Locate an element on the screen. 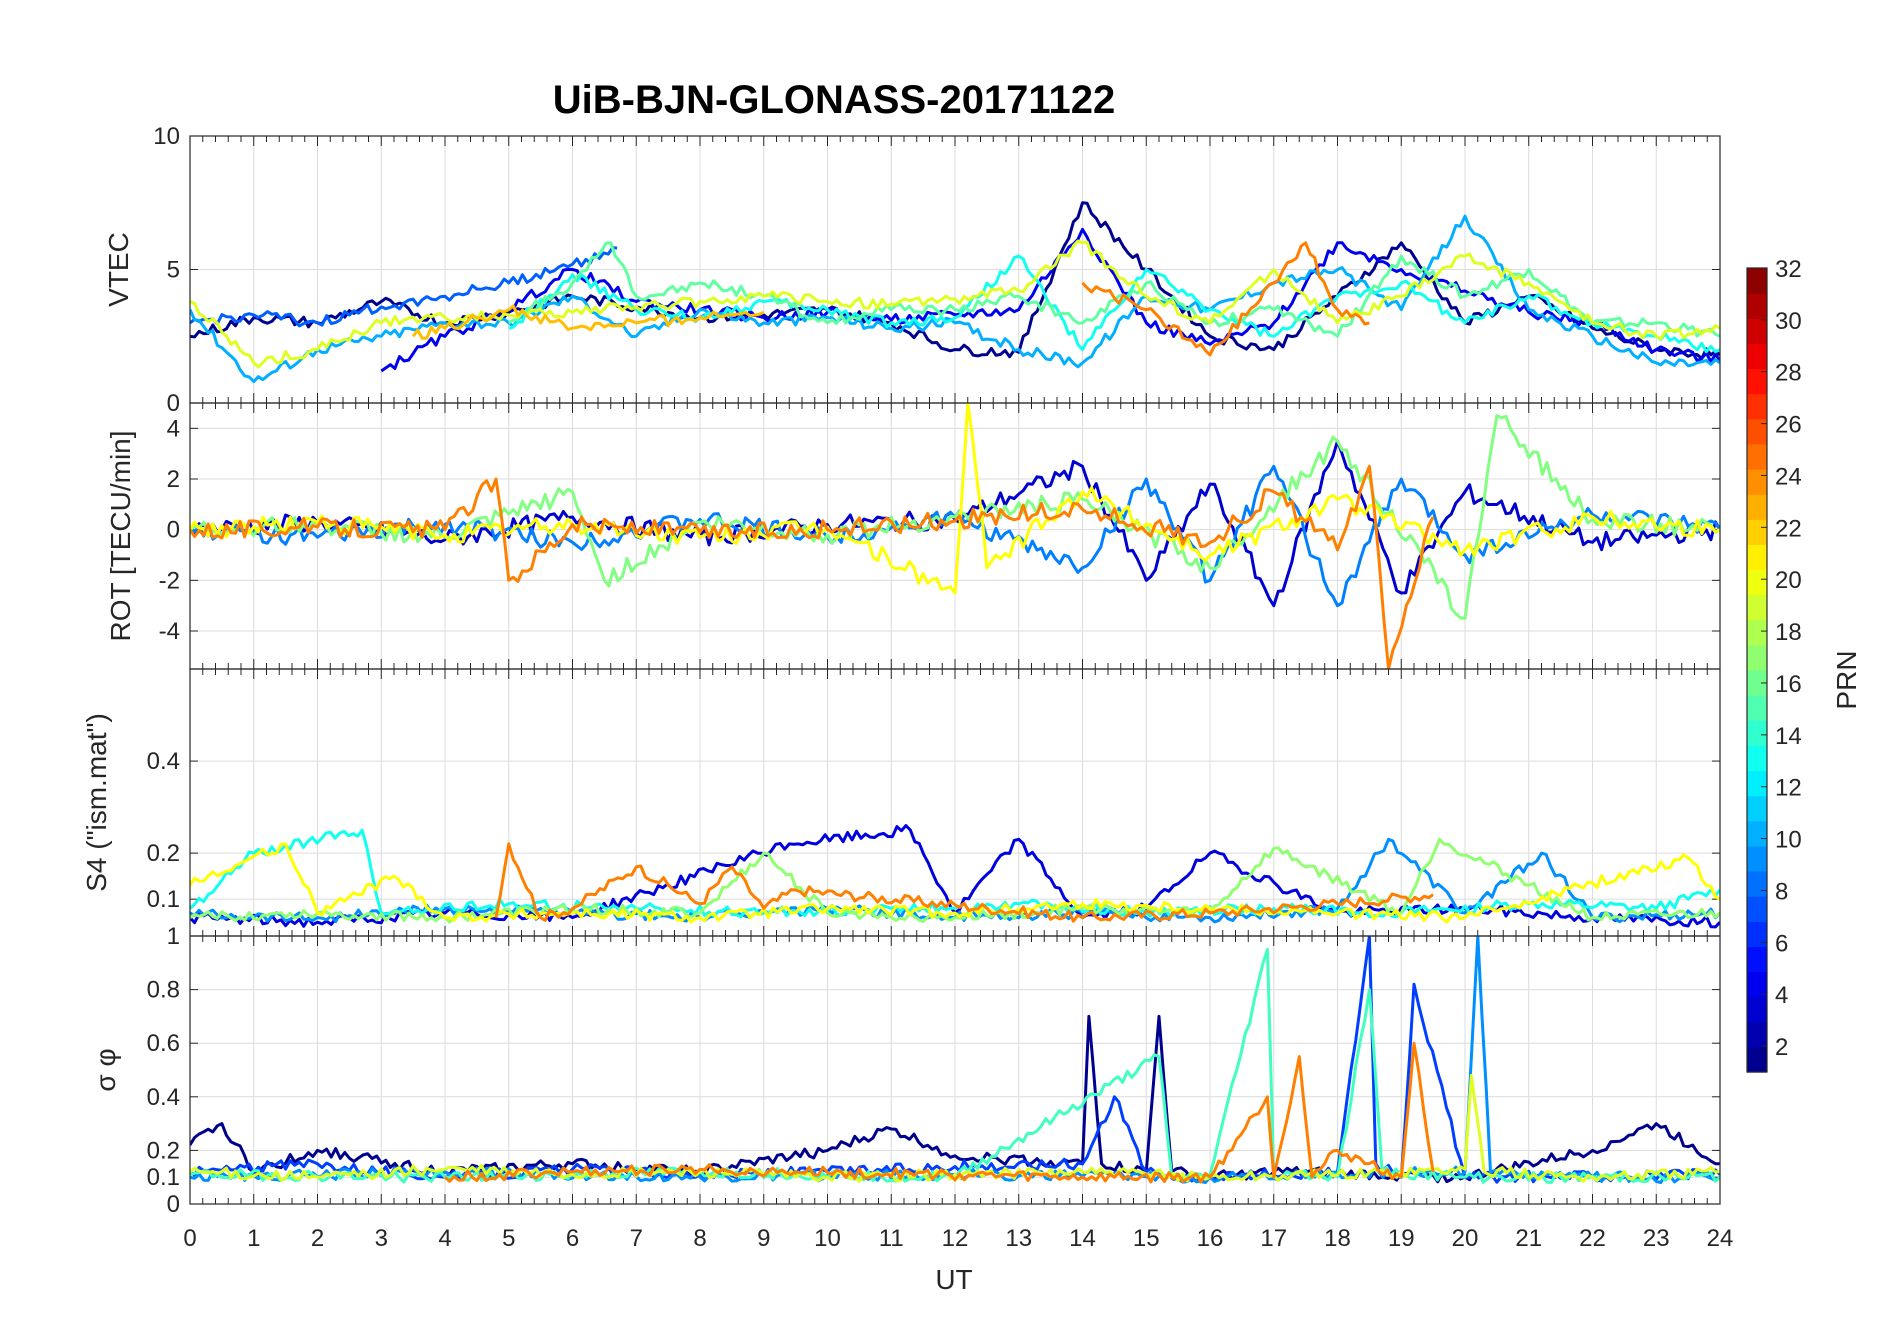 Image resolution: width=1902 pixels, height=1330 pixels. x-tick-label: 24 is located at coordinates (1720, 1238).